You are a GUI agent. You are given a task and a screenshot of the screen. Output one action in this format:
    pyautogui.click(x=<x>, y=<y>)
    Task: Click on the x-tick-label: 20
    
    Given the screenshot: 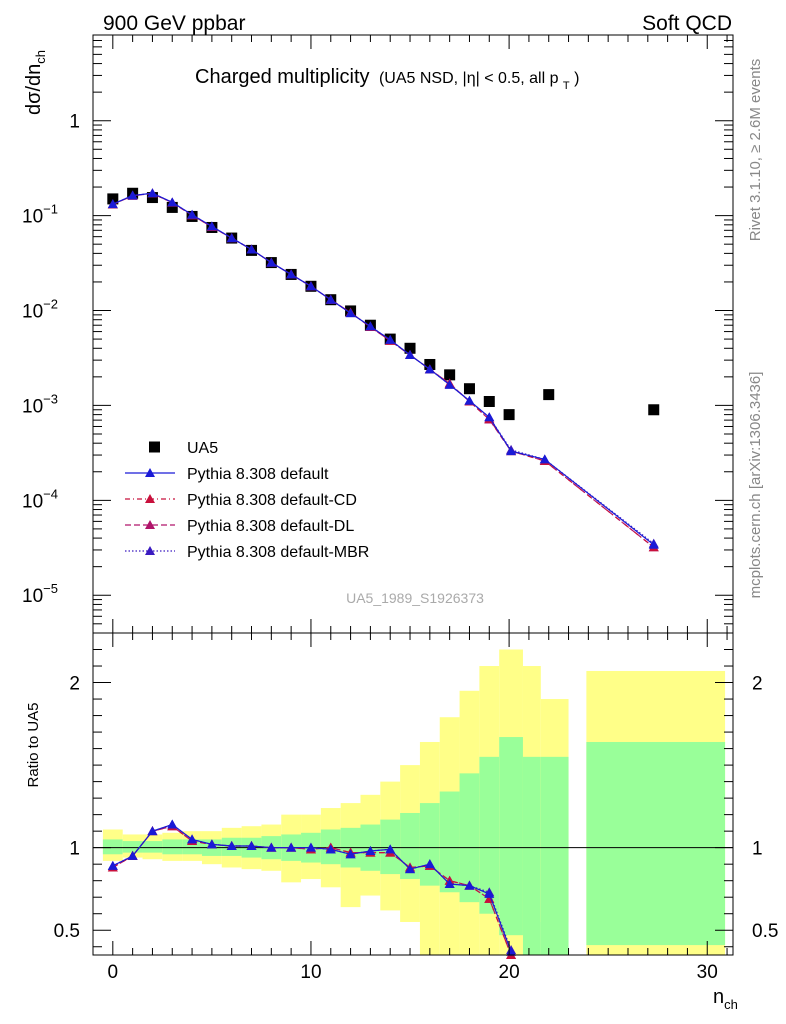 What is the action you would take?
    pyautogui.click(x=509, y=972)
    